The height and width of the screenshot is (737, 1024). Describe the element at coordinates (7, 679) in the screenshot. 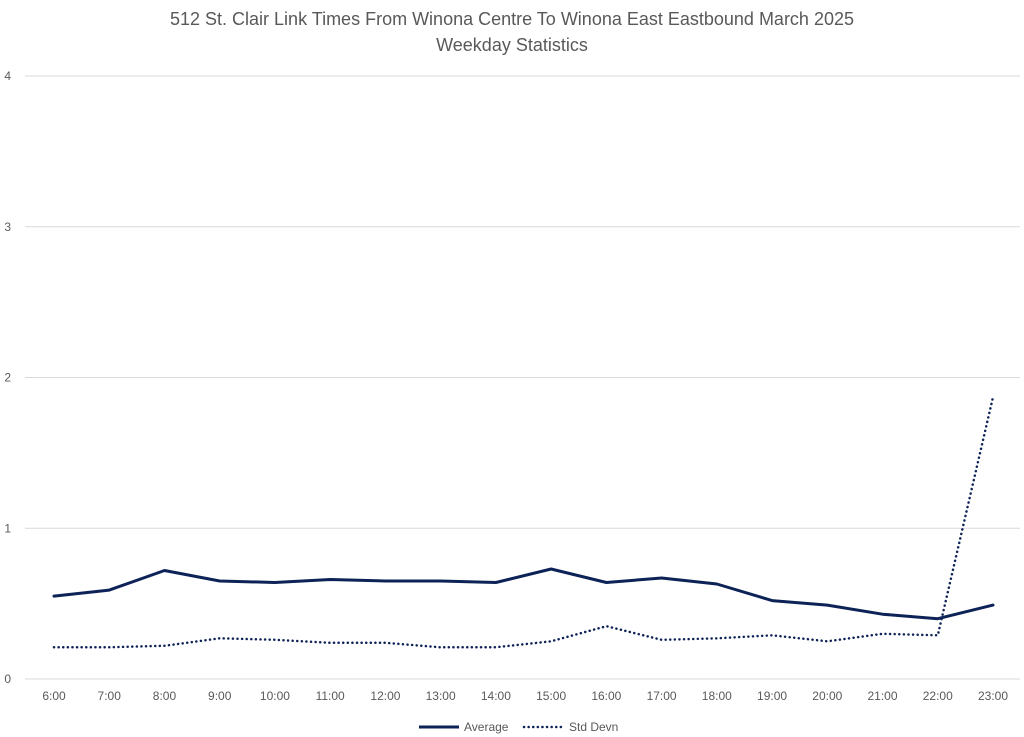

I see `y-tick-label: 0` at that location.